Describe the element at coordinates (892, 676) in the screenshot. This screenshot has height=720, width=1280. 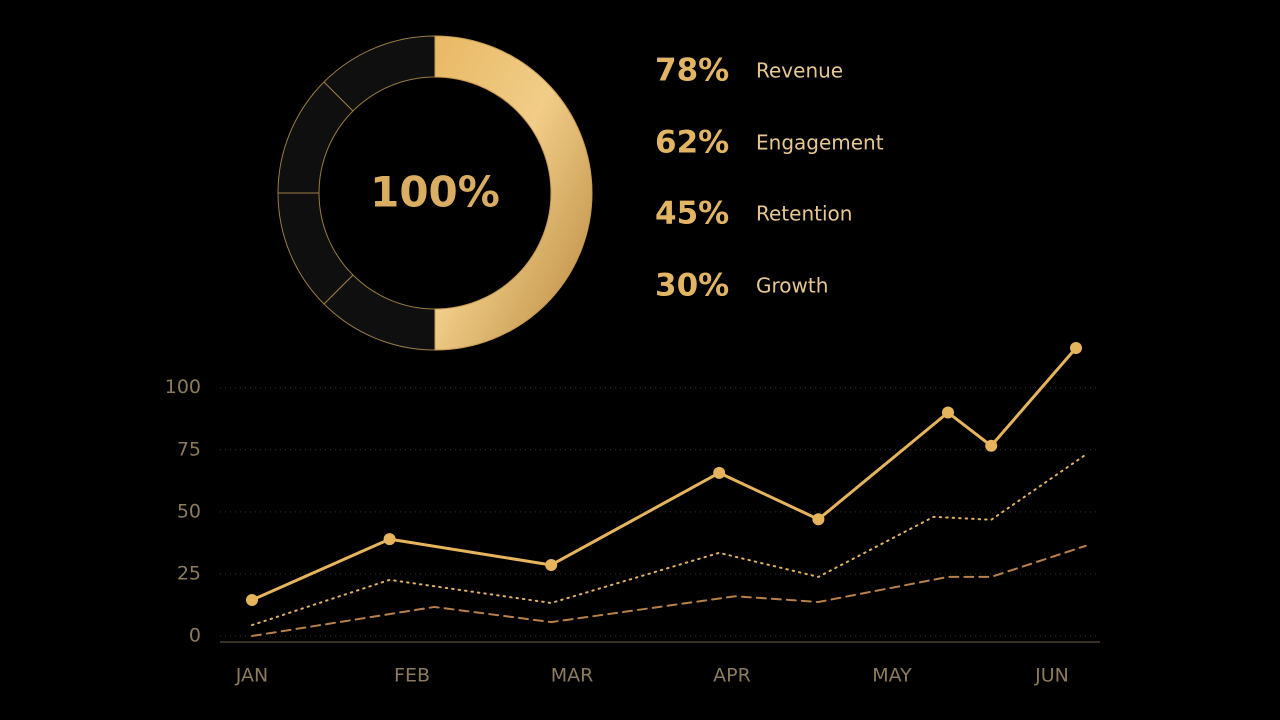
I see `x-tick-label: MAY` at that location.